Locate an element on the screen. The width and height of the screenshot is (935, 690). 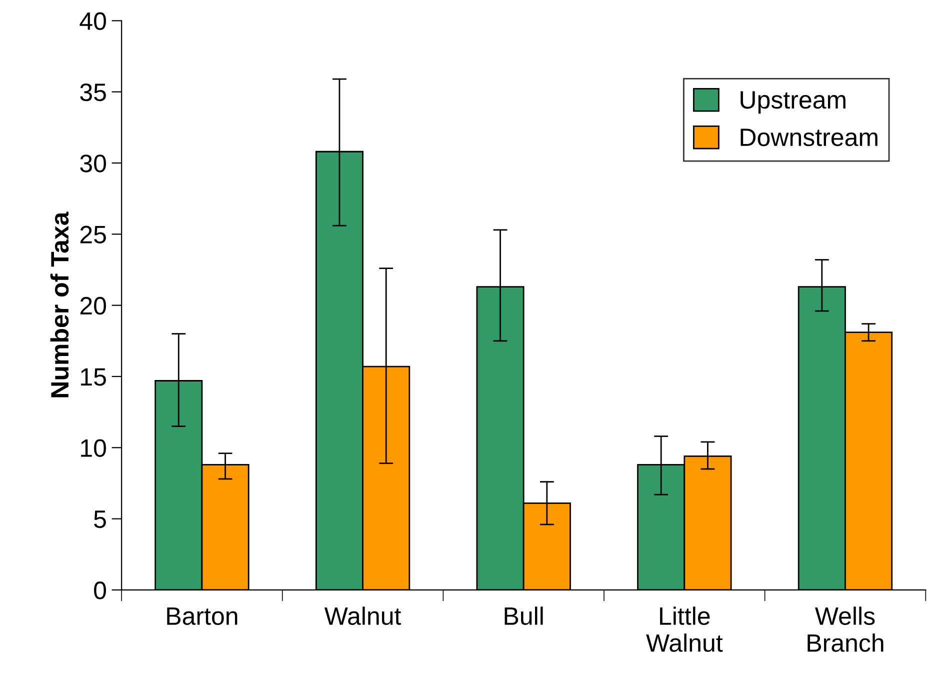
y-axis-title: Number of Taxa is located at coordinates (59, 305).